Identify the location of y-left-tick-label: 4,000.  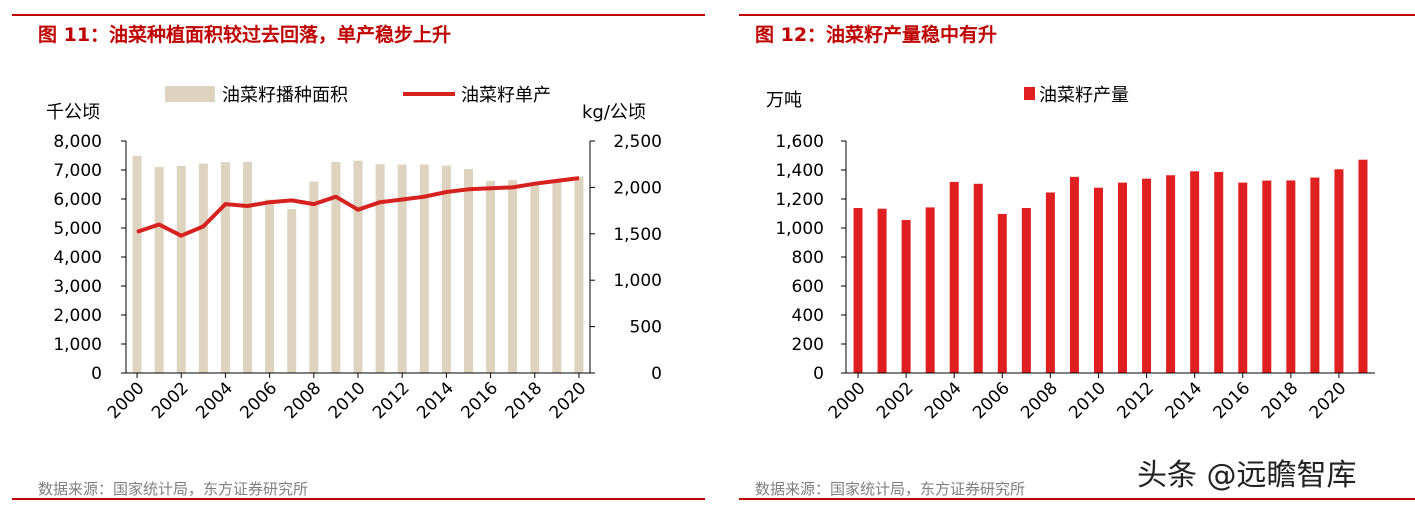
(77, 258).